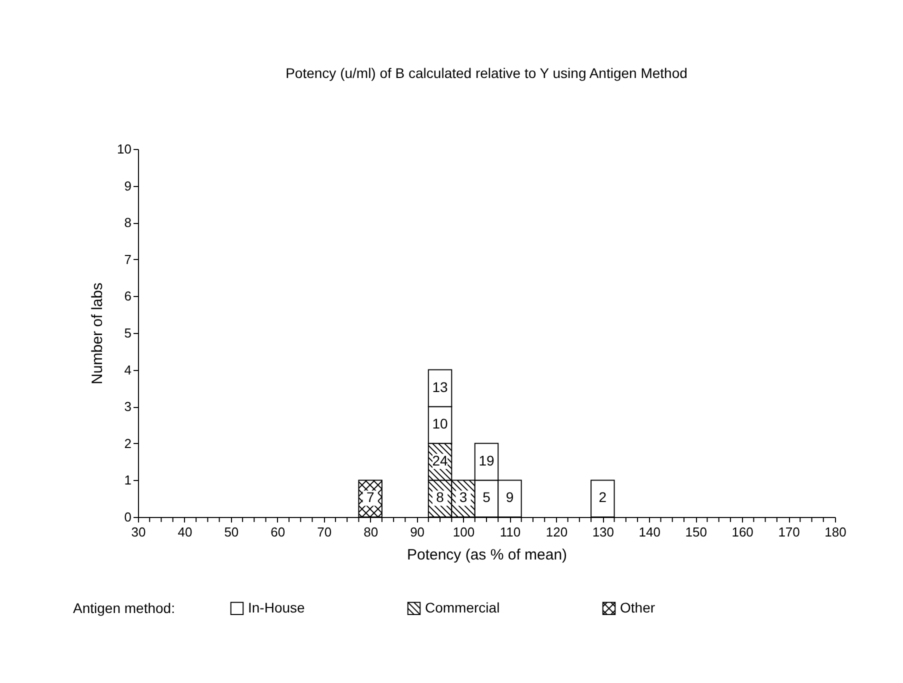  Describe the element at coordinates (370, 497) in the screenshot. I see `annotation: 7` at that location.